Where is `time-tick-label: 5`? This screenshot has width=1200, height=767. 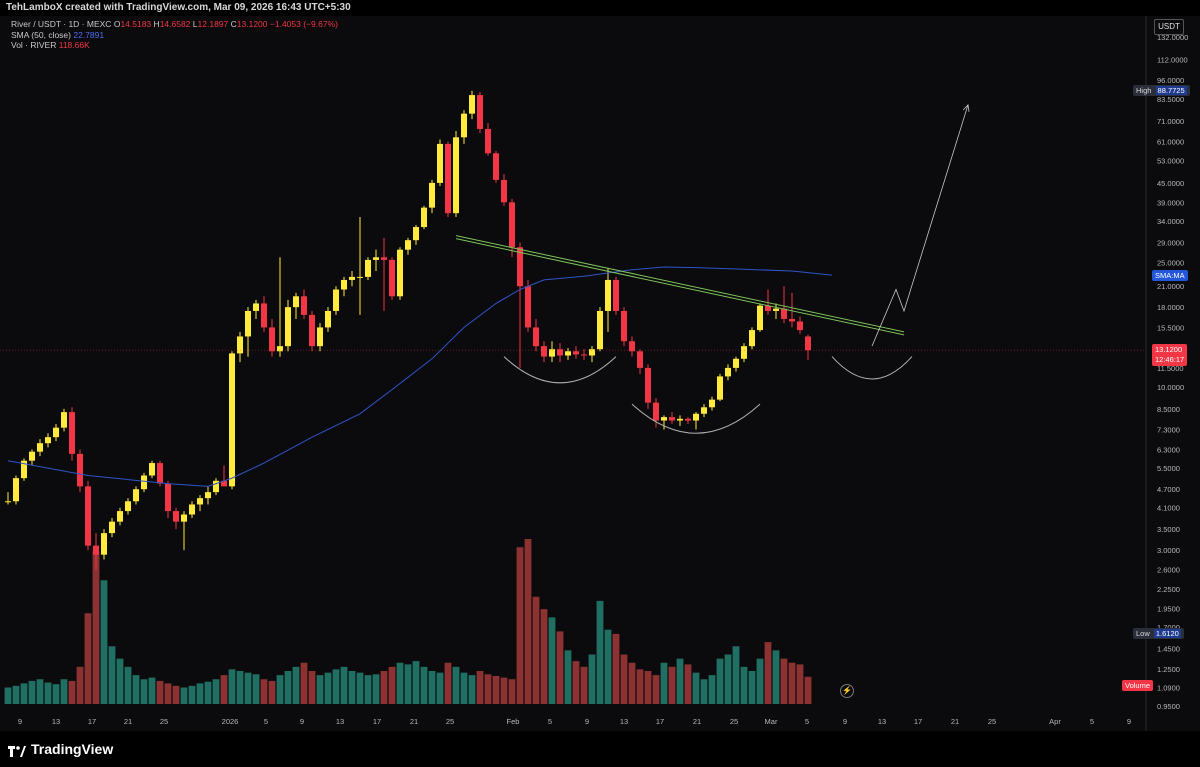
time-tick-label: 5 is located at coordinates (550, 721).